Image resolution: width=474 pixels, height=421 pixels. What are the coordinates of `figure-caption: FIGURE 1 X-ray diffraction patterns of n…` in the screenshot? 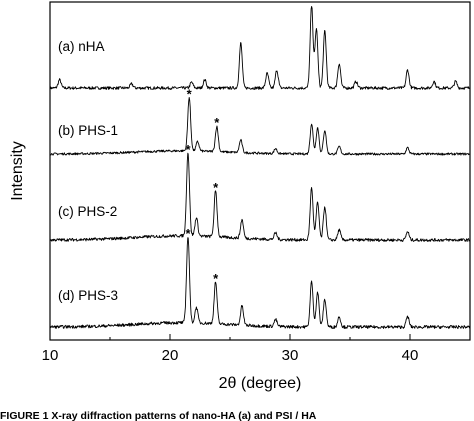 It's located at (158, 415).